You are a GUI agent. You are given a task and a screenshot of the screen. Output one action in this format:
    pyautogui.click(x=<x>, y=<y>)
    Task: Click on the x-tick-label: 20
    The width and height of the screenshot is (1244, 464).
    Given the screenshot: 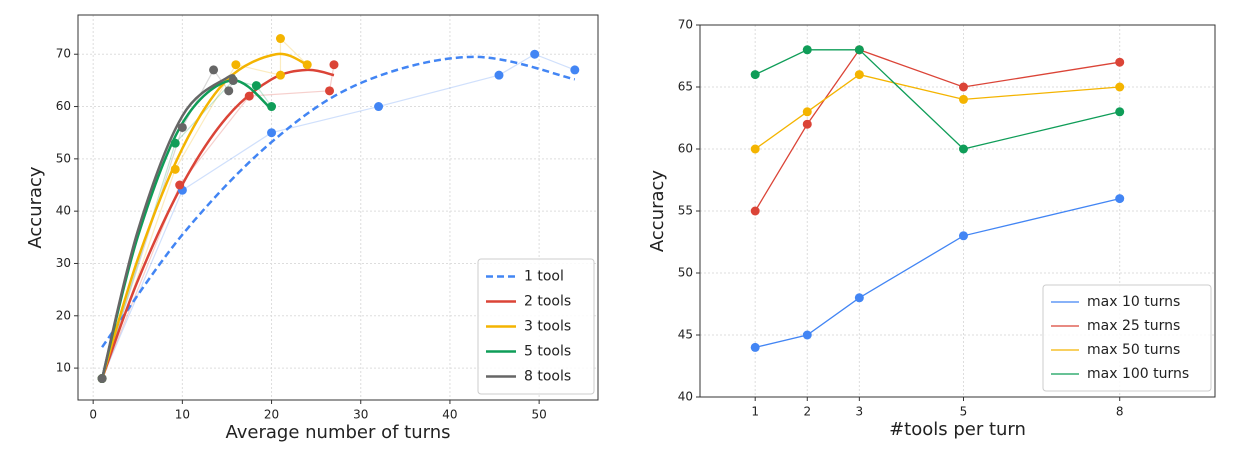 What is the action you would take?
    pyautogui.click(x=271, y=415)
    